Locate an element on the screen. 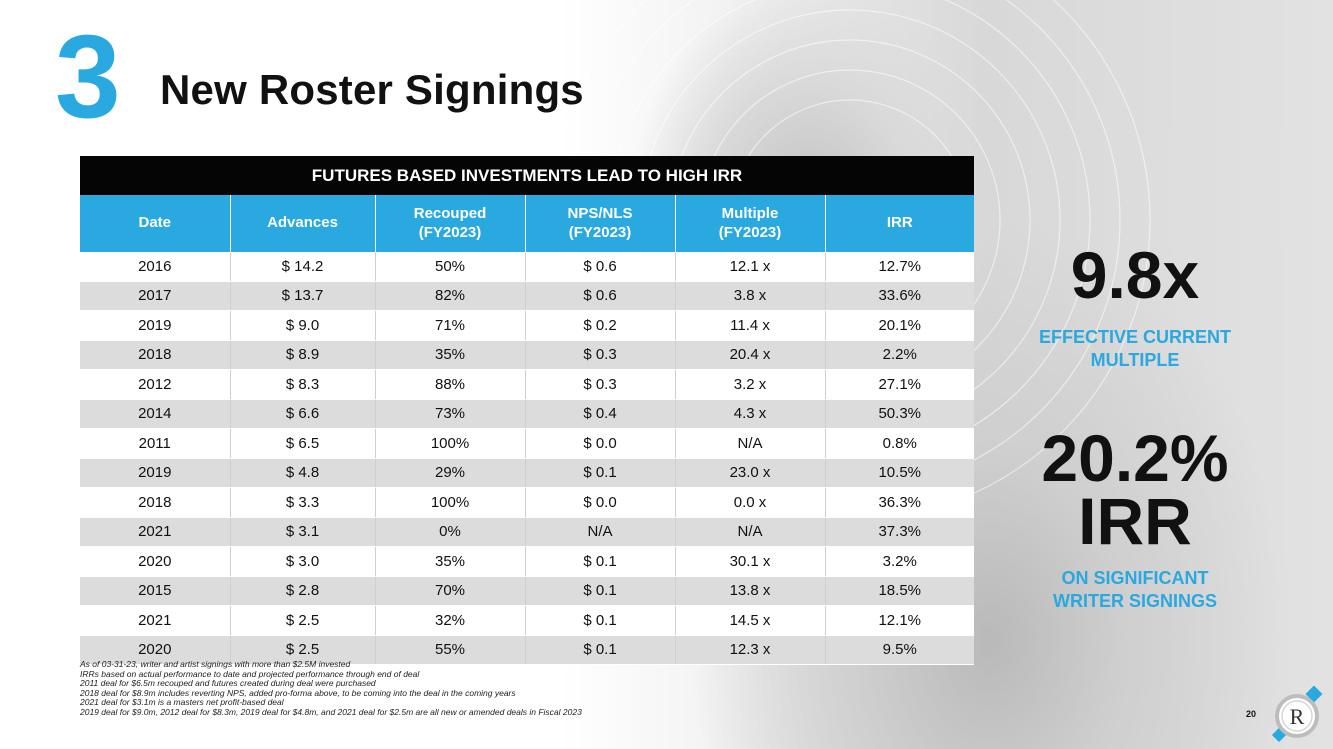  cell-date: 2012 is located at coordinates (155, 384).